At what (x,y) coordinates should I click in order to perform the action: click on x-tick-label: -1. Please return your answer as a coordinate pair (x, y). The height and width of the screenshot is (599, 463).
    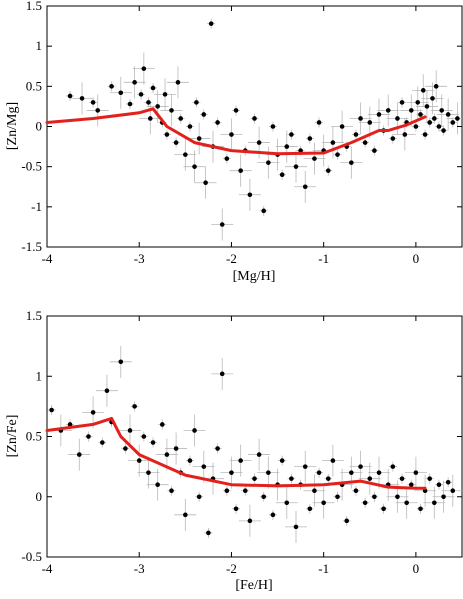
    Looking at the image, I should click on (323, 568).